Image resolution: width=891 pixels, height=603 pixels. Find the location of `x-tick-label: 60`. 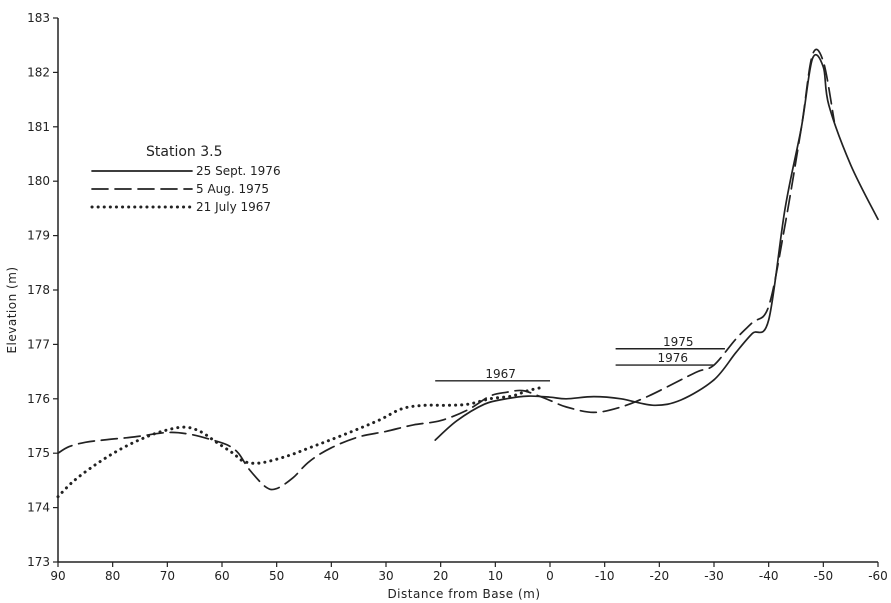

x-tick-label: 60 is located at coordinates (221, 576).